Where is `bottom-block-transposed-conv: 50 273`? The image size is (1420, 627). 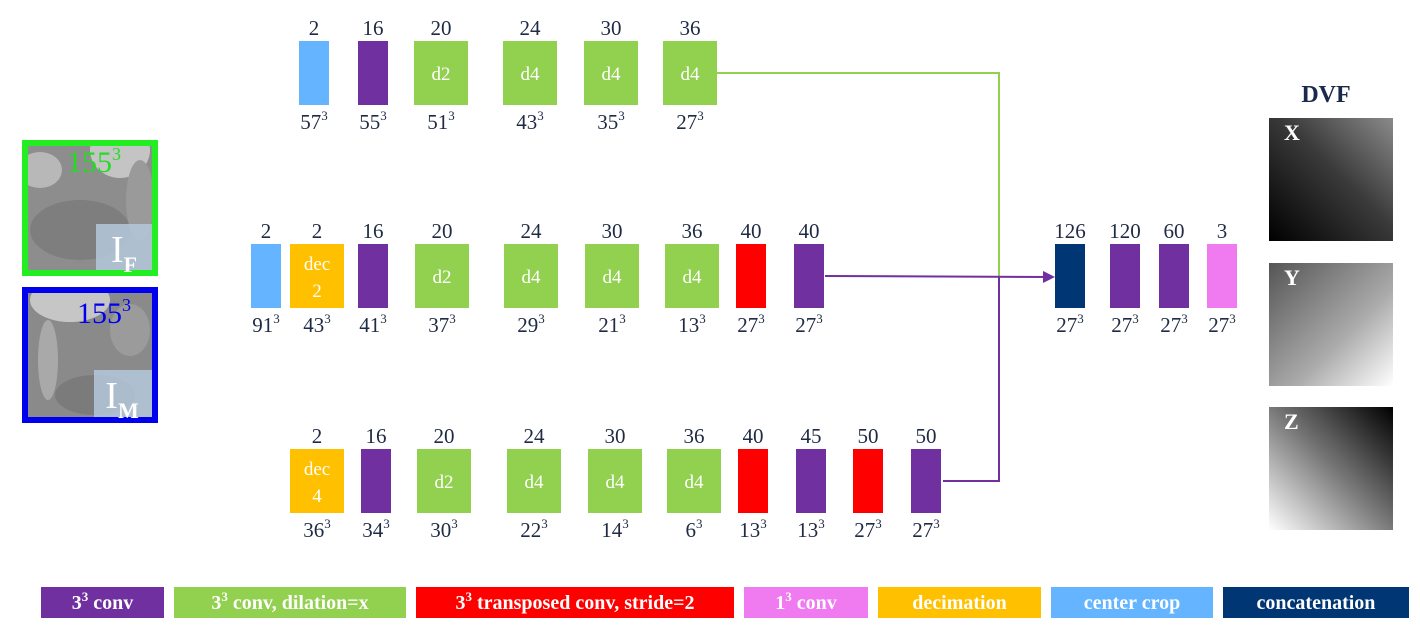 bottom-block-transposed-conv: 50 273 is located at coordinates (868, 483).